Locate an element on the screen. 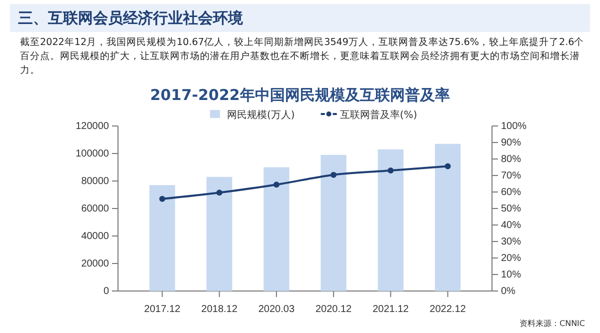  y2-tick-label: 80% is located at coordinates (511, 160).